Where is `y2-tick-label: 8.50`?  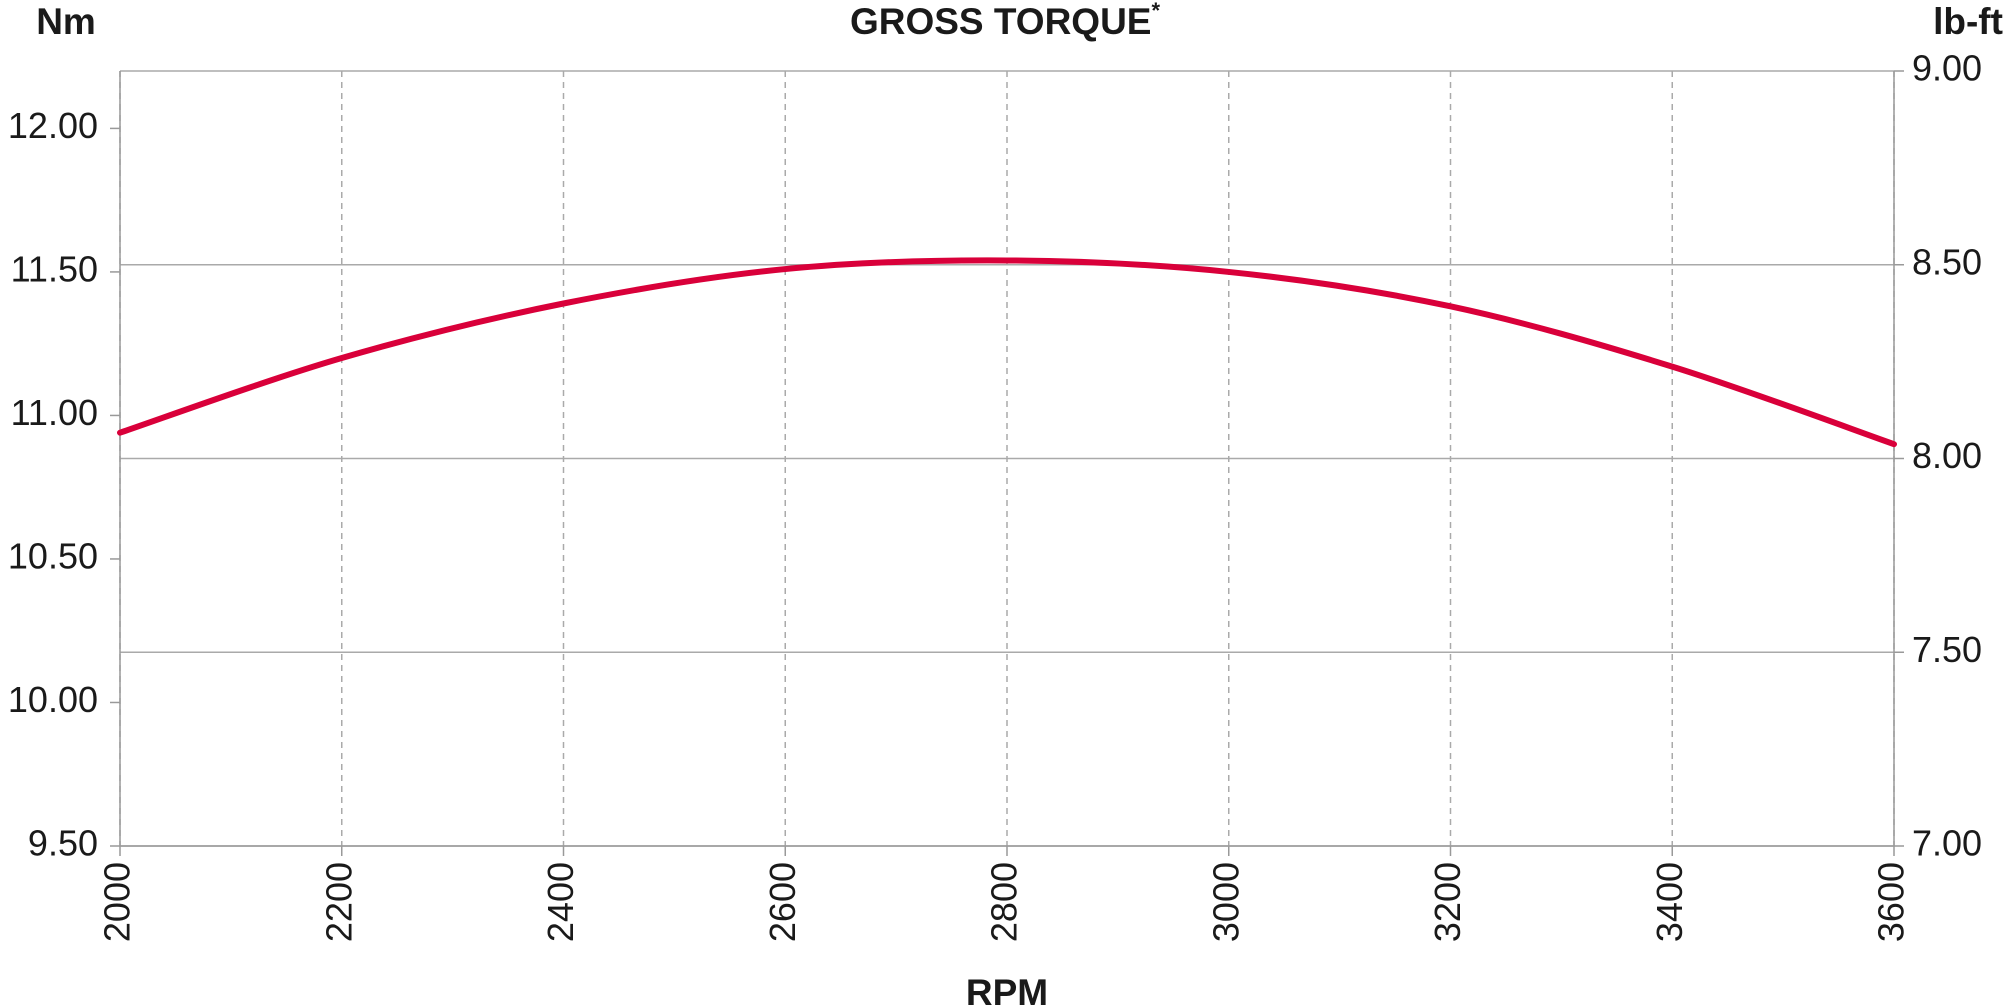 y2-tick-label: 8.50 is located at coordinates (1947, 261).